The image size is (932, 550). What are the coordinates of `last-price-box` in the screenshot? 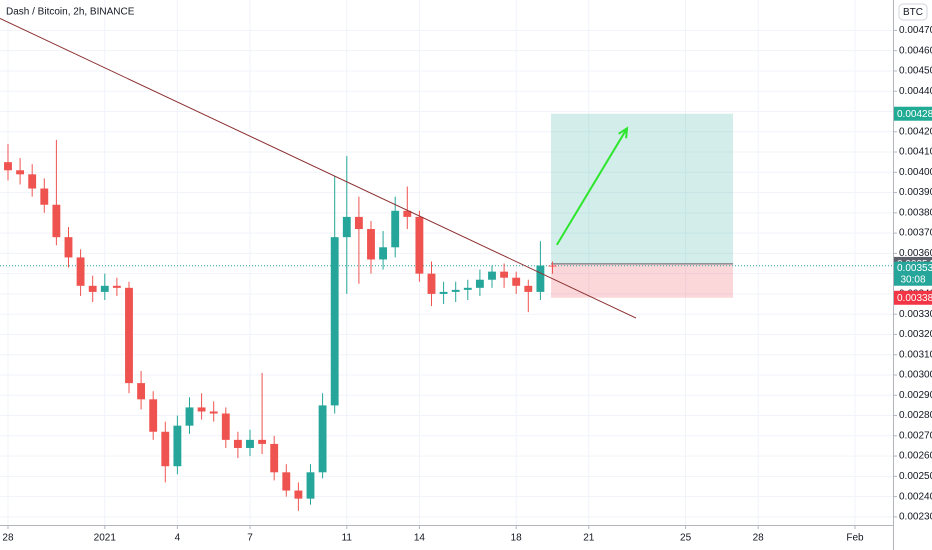 It's located at (913, 273).